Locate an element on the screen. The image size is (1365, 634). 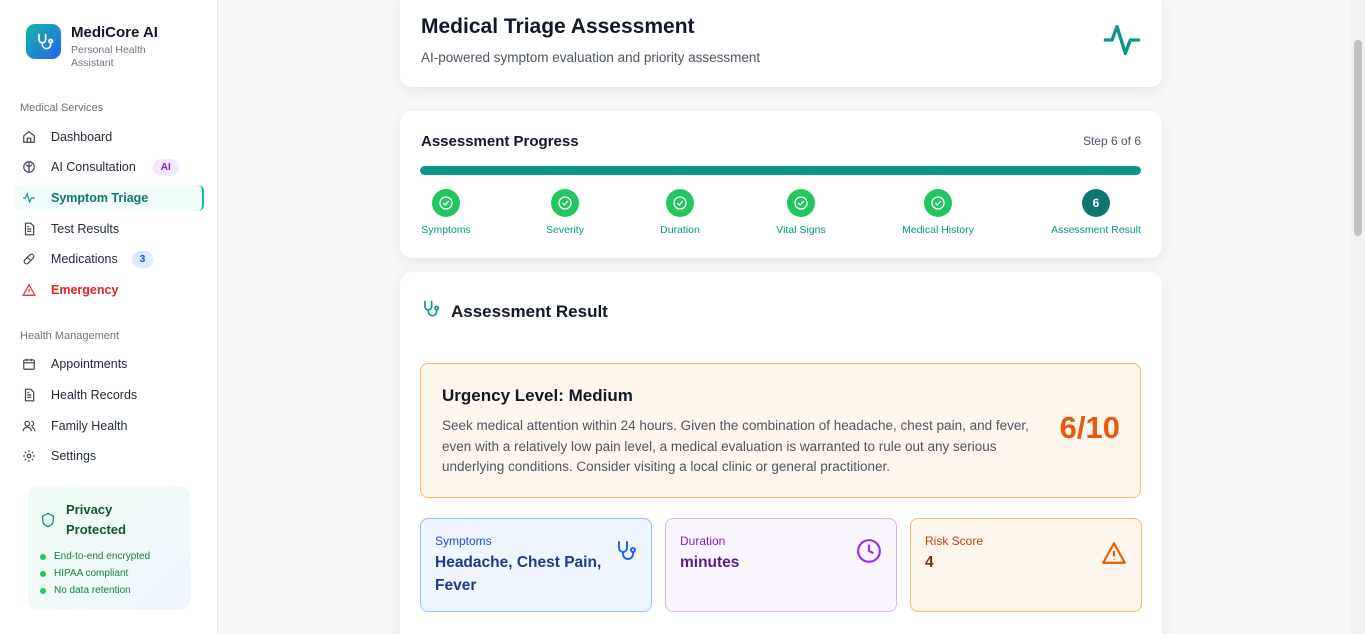
calendar-icon is located at coordinates (29, 364).